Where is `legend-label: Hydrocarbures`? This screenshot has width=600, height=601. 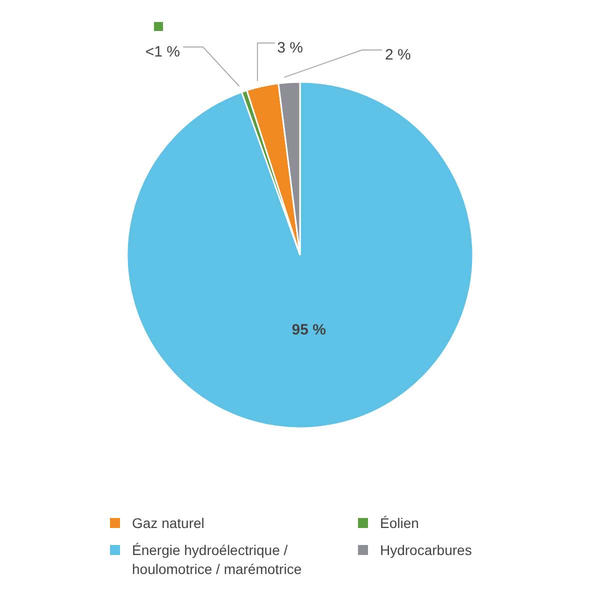
legend-label: Hydrocarbures is located at coordinates (426, 550).